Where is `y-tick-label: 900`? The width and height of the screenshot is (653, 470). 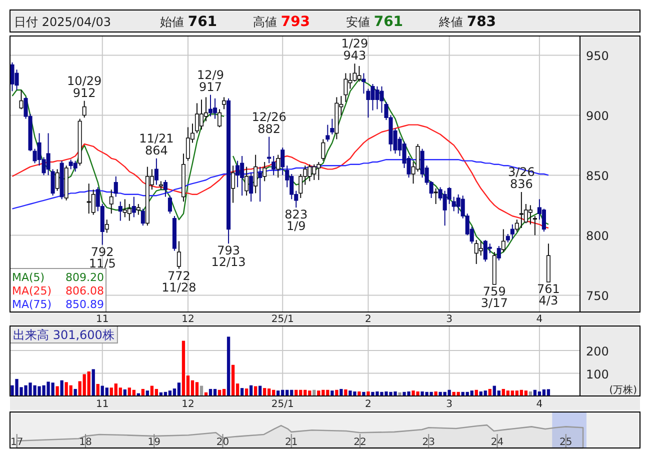
y-tick-label: 900 is located at coordinates (597, 116).